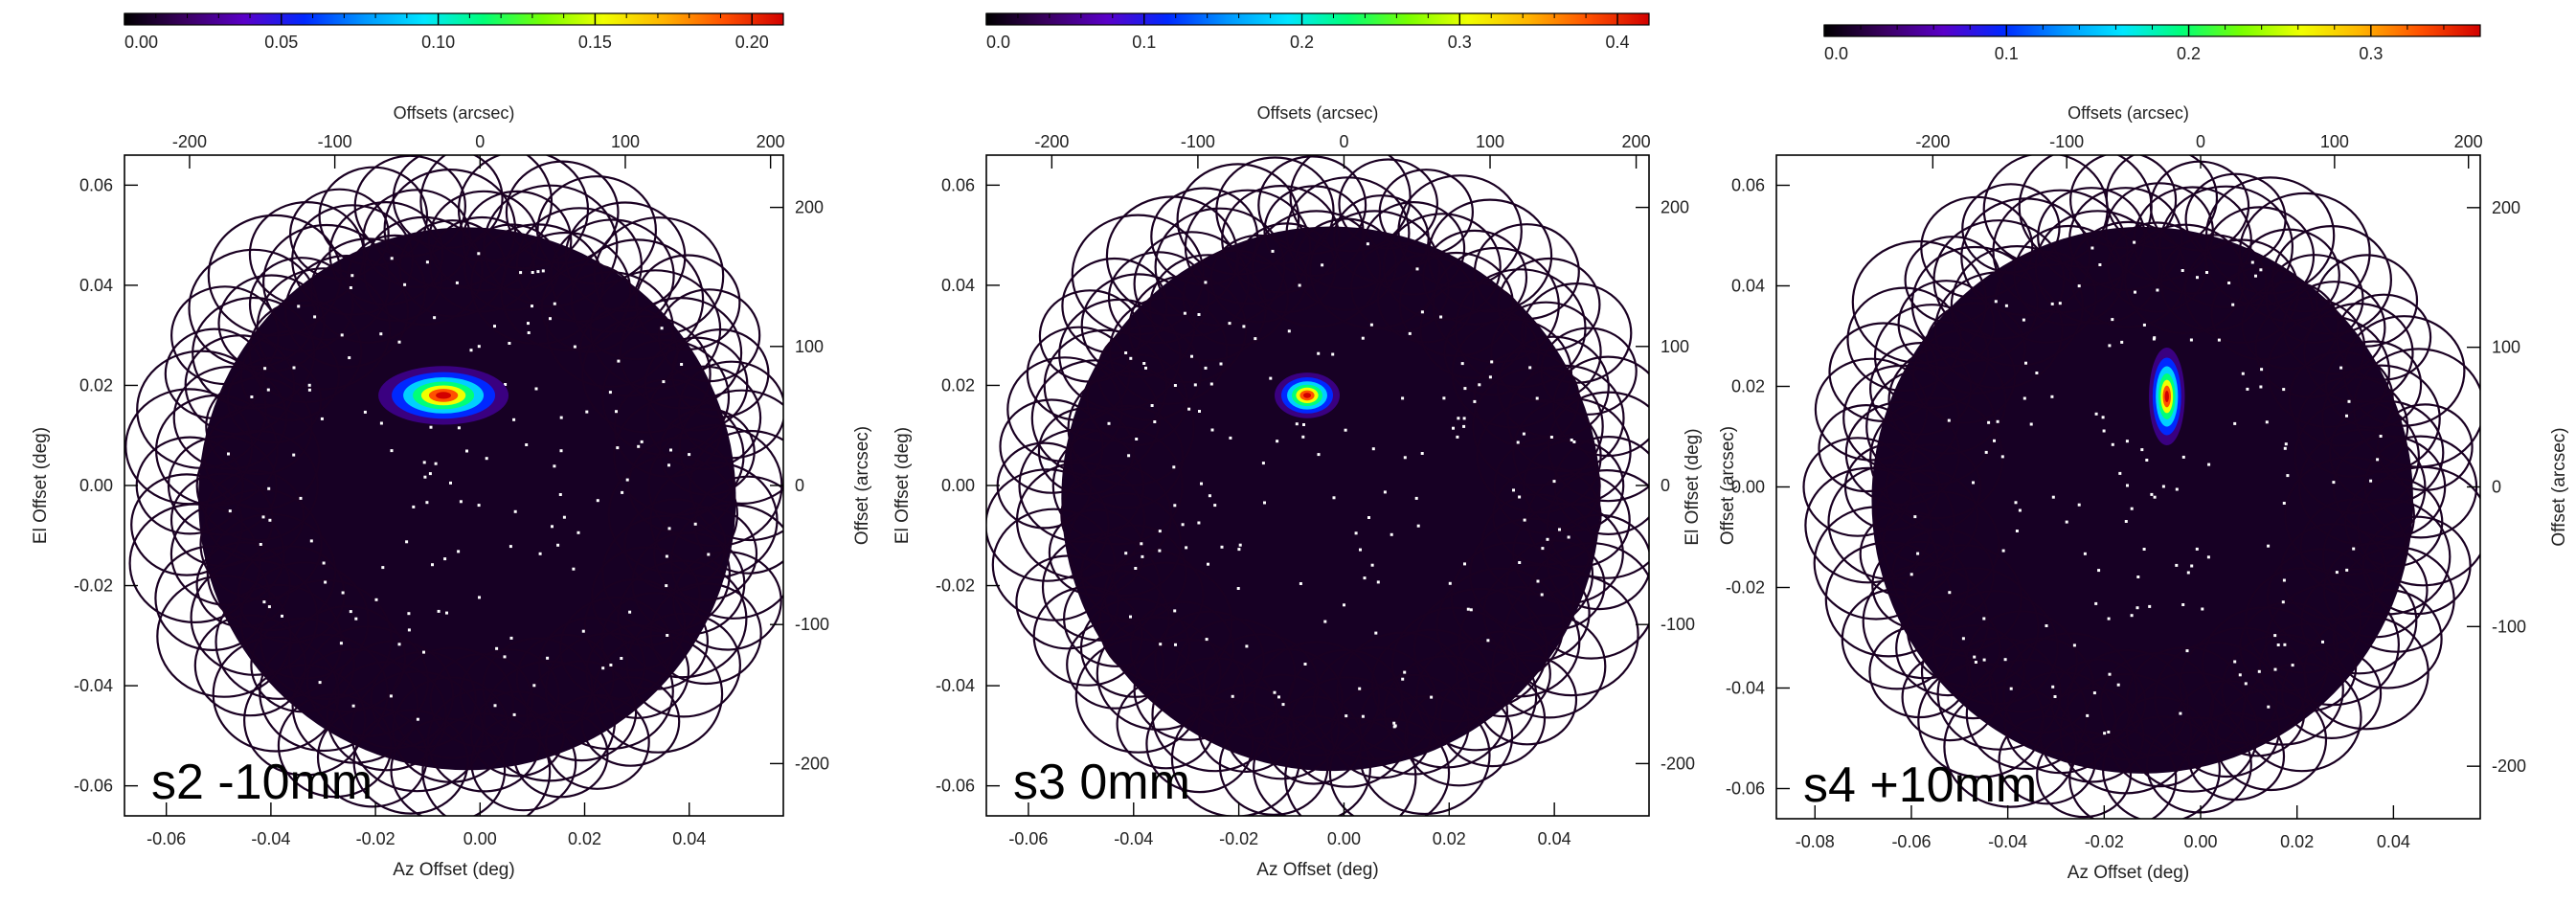 Image resolution: width=2576 pixels, height=903 pixels. I want to click on y2-axis-label: Offset (arcsec), so click(1728, 485).